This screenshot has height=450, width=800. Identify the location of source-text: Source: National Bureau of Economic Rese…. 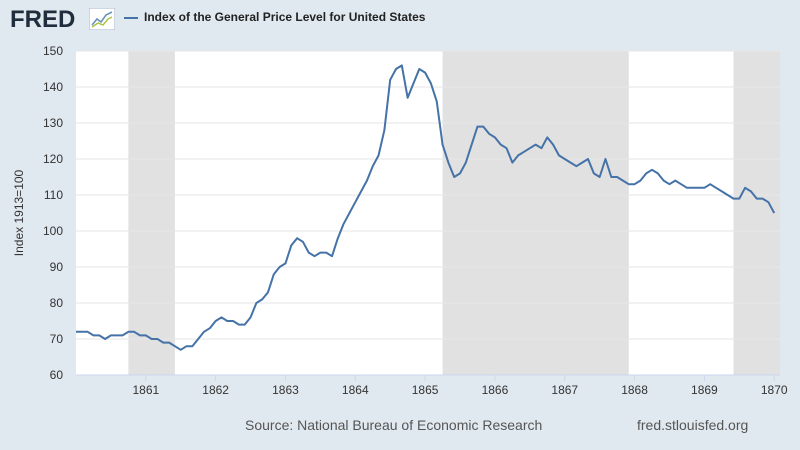
(394, 425).